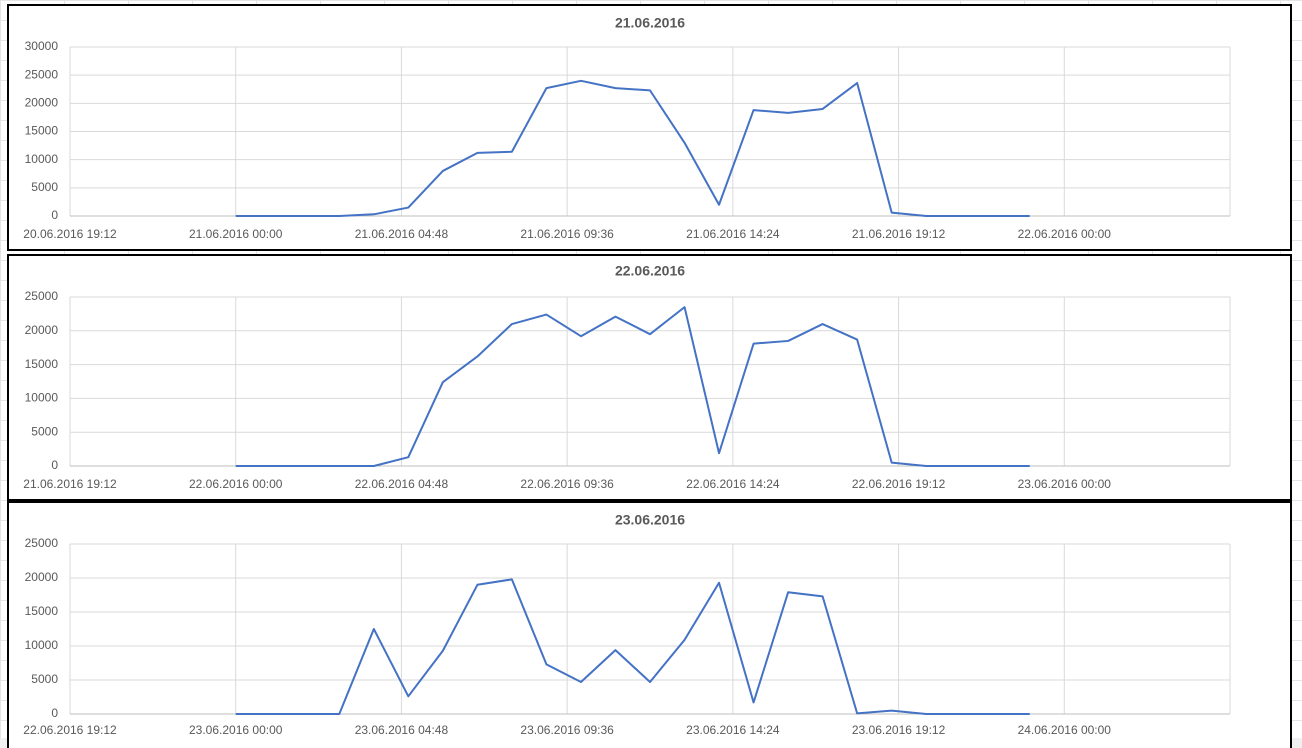 This screenshot has width=1302, height=748. What do you see at coordinates (42, 46) in the screenshot?
I see `y-tick-label: 30000` at bounding box center [42, 46].